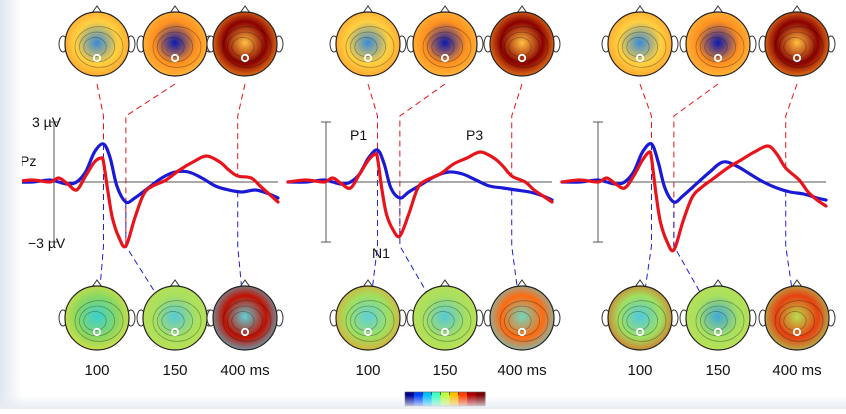 The width and height of the screenshot is (846, 414). Describe the element at coordinates (423, 402) in the screenshot. I see `window-bottom-edge` at that location.